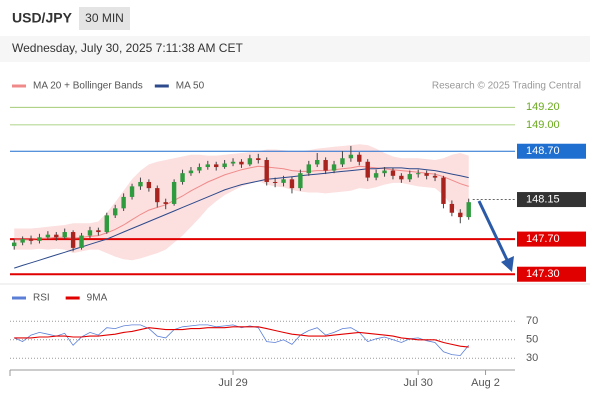  I want to click on legend-label: MA 50, so click(190, 86).